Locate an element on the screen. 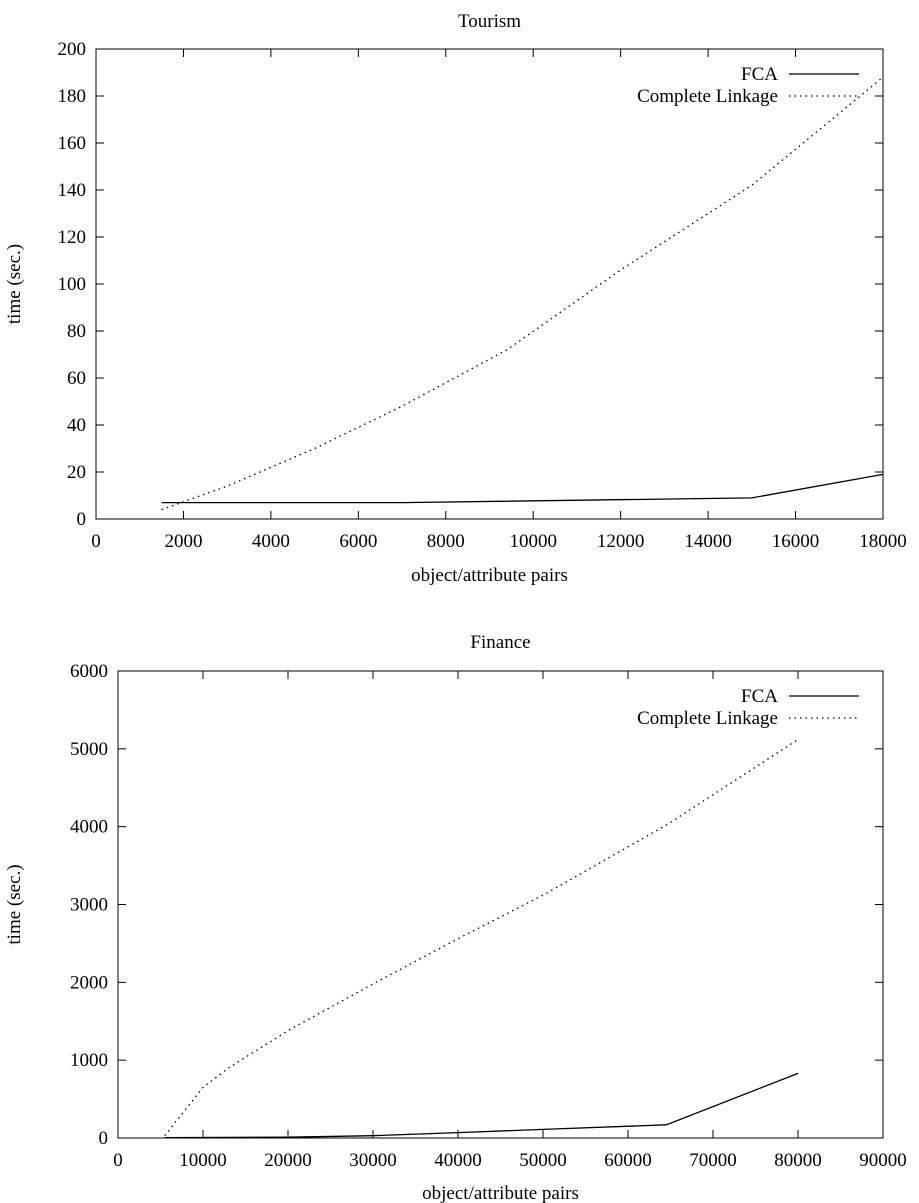  y-tick-label: 140 is located at coordinates (72, 190).